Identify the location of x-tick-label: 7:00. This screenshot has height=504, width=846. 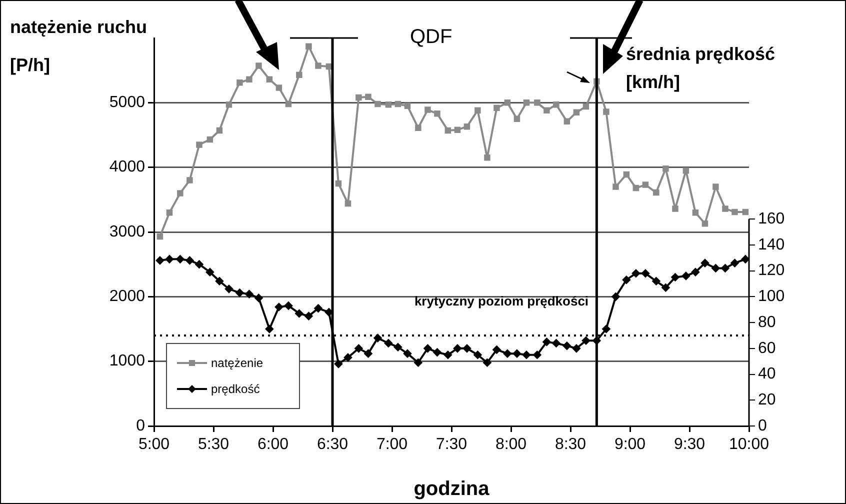
(392, 445).